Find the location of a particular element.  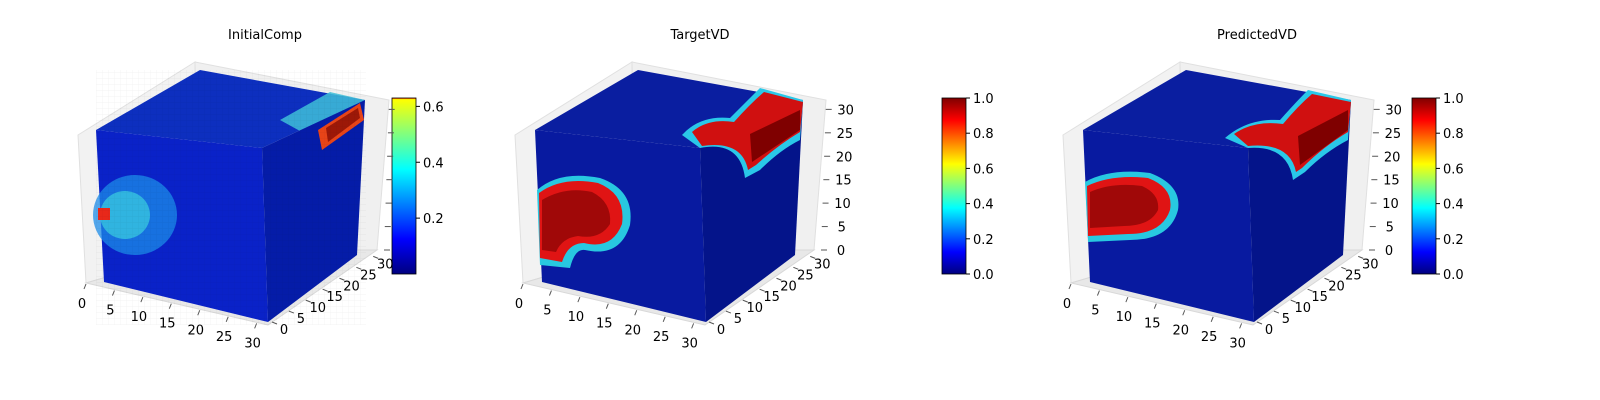

chart-title: PredictedVD is located at coordinates (1257, 35).